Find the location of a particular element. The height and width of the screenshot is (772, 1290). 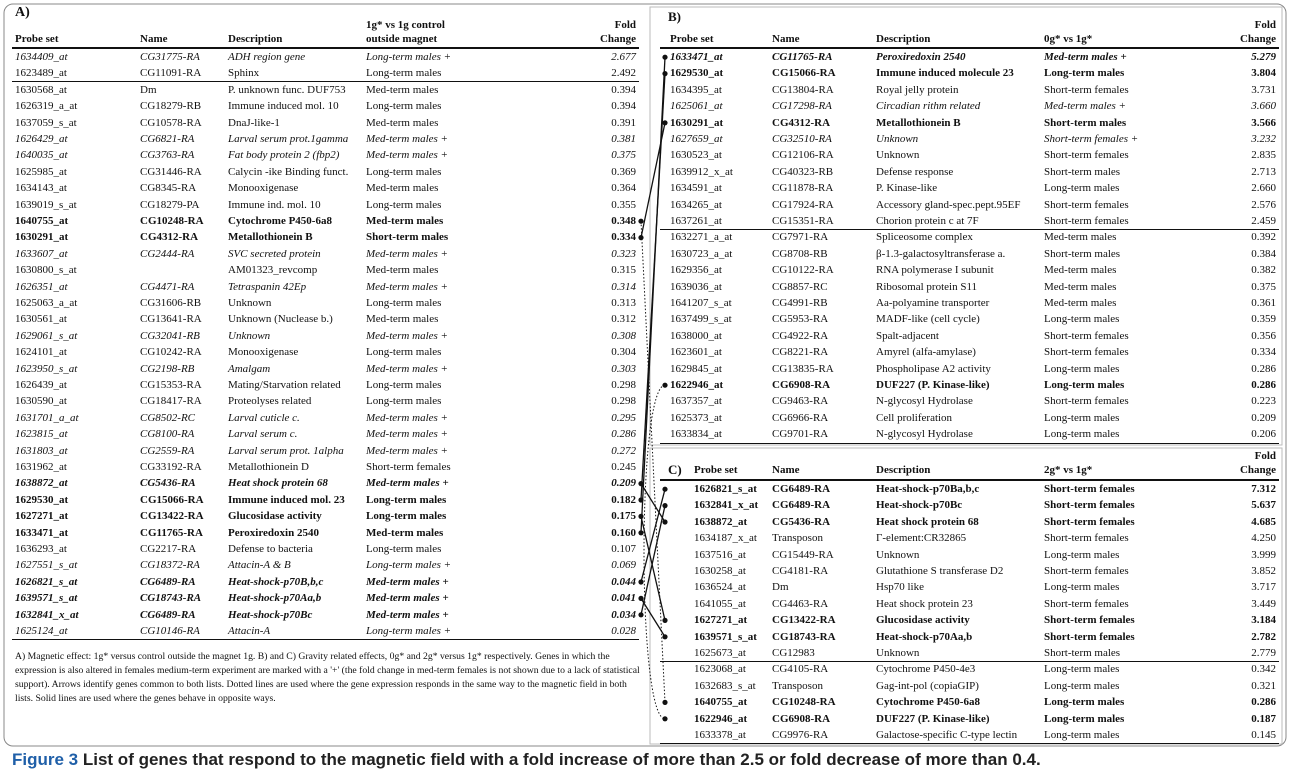

table-cell: 1623489_at is located at coordinates (41, 73).